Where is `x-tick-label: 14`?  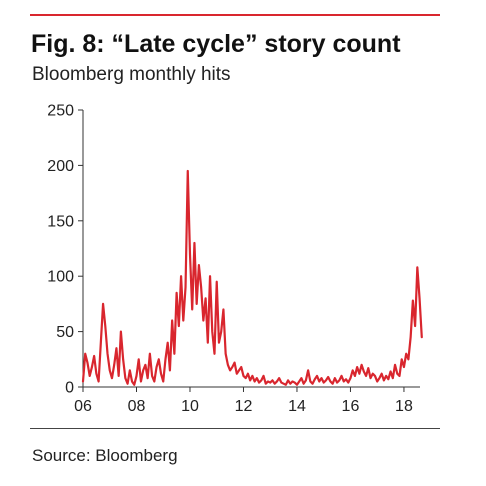 x-tick-label: 14 is located at coordinates (297, 406).